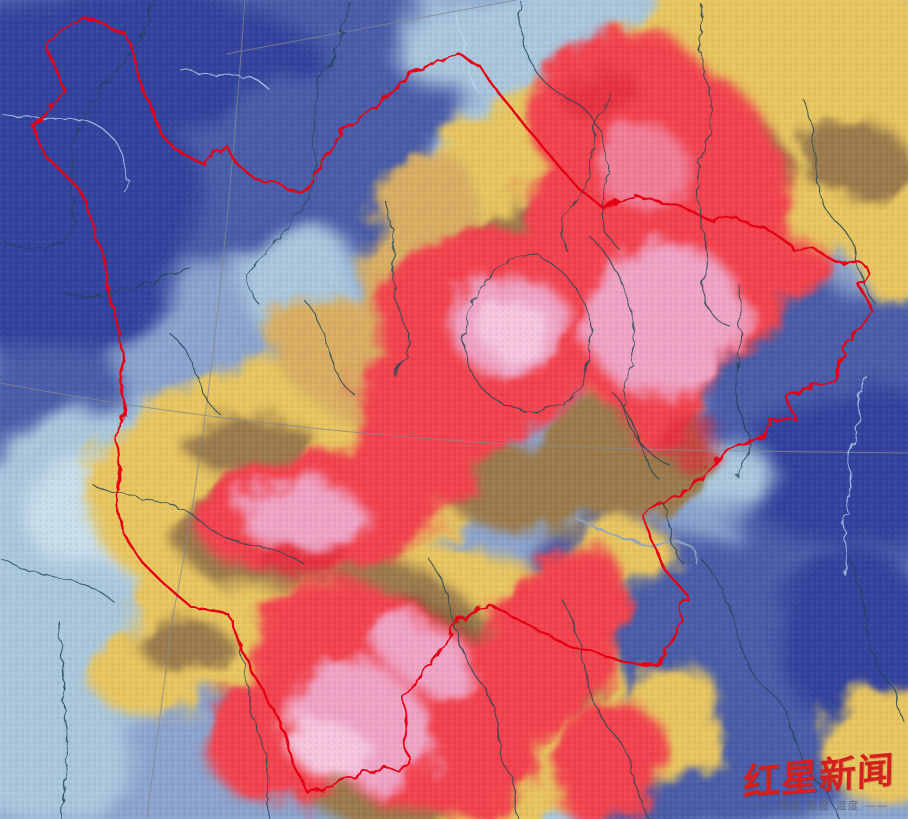  I want to click on grid-line-parallel-upper, so click(371, 27).